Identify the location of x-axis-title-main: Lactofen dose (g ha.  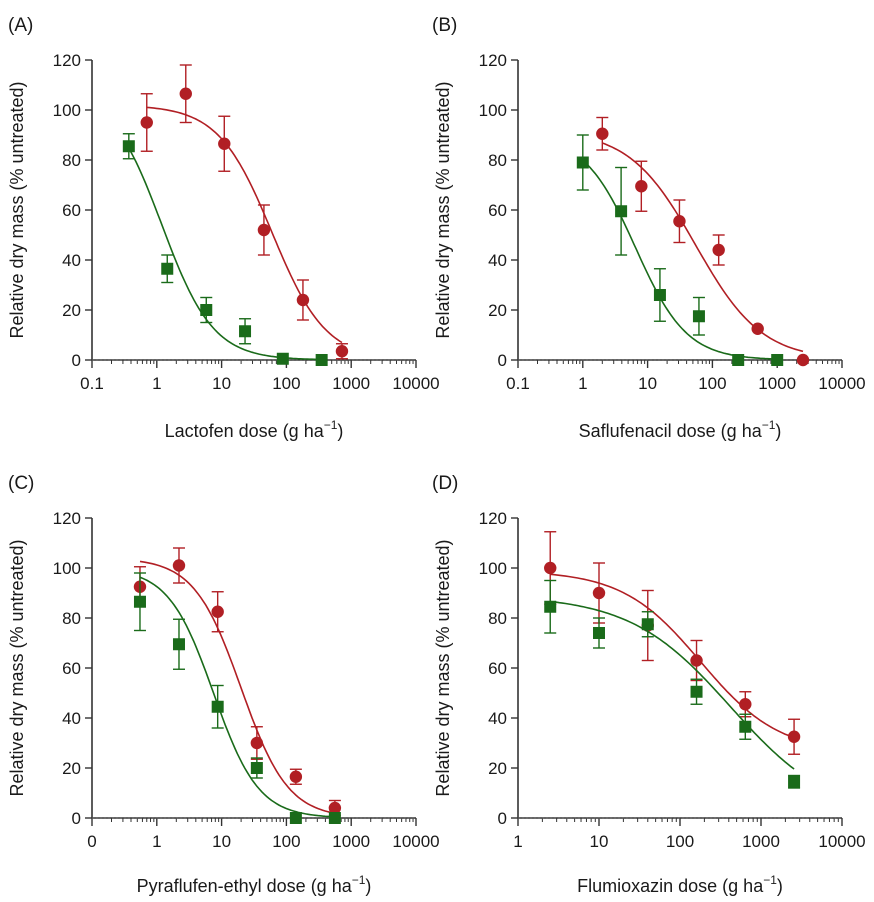
(245, 431).